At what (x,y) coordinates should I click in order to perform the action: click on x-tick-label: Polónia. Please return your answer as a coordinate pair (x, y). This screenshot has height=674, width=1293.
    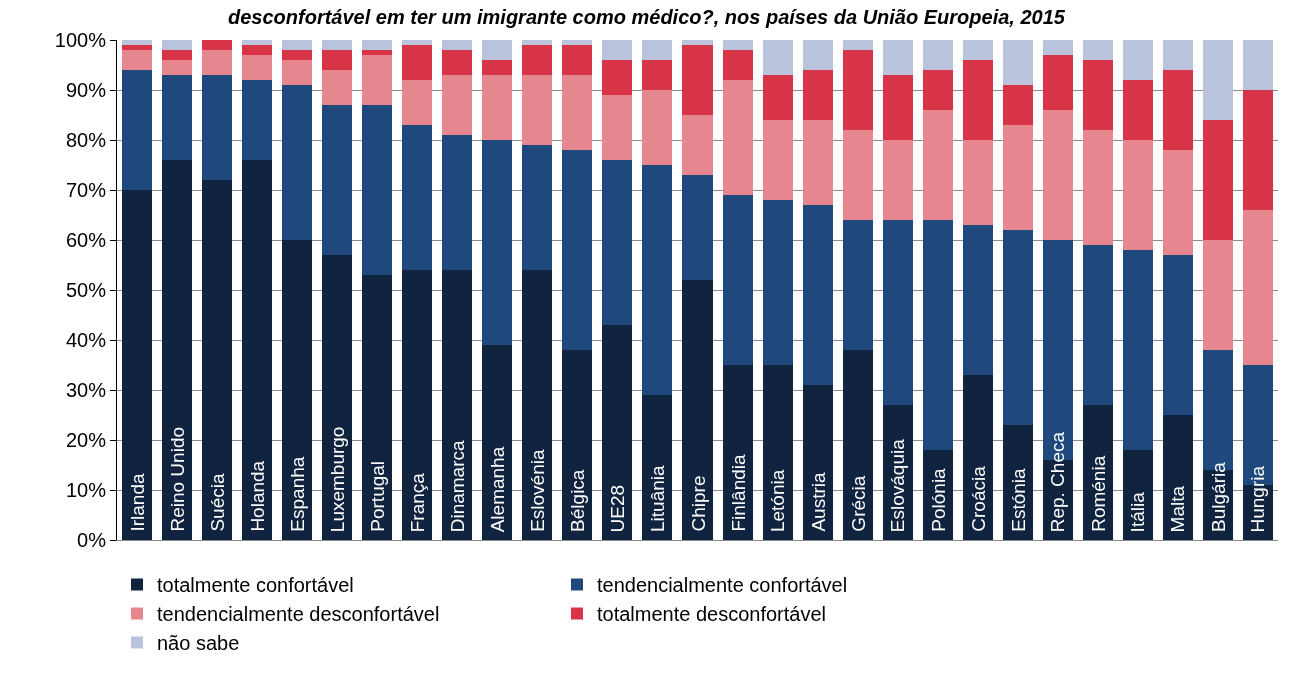
    Looking at the image, I should click on (938, 499).